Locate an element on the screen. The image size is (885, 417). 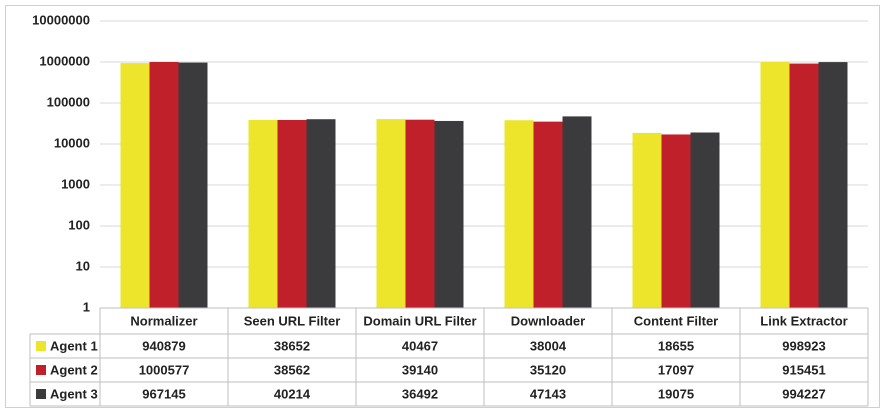
x-tick-label: Link Extractor is located at coordinates (803, 320).